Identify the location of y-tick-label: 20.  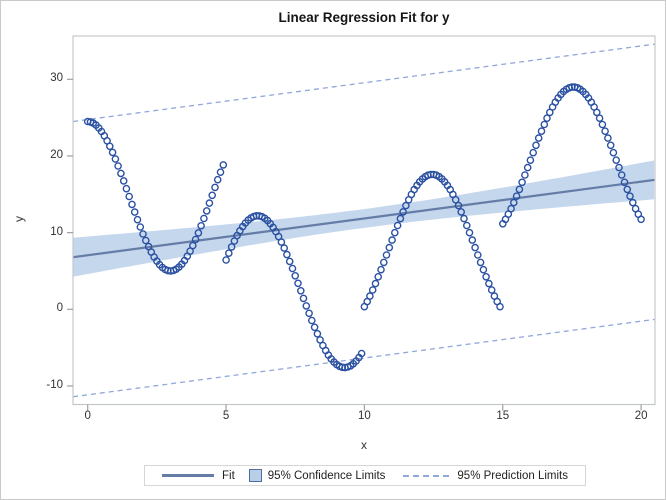
(56, 154).